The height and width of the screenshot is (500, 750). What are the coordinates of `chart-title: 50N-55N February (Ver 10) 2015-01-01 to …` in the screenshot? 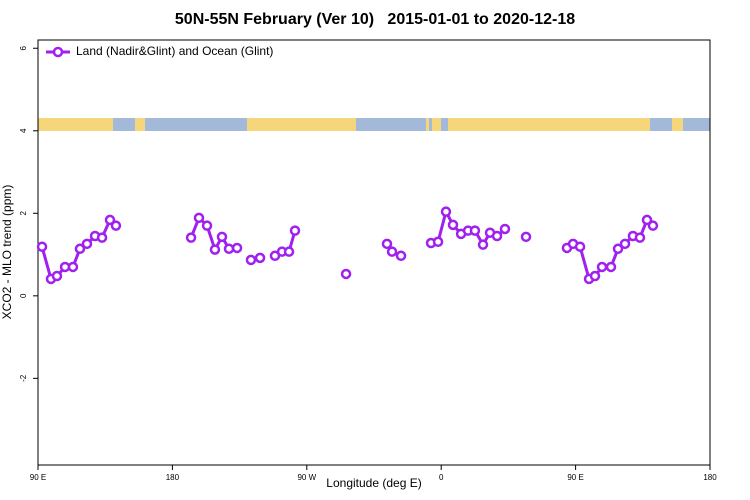 It's located at (375, 19).